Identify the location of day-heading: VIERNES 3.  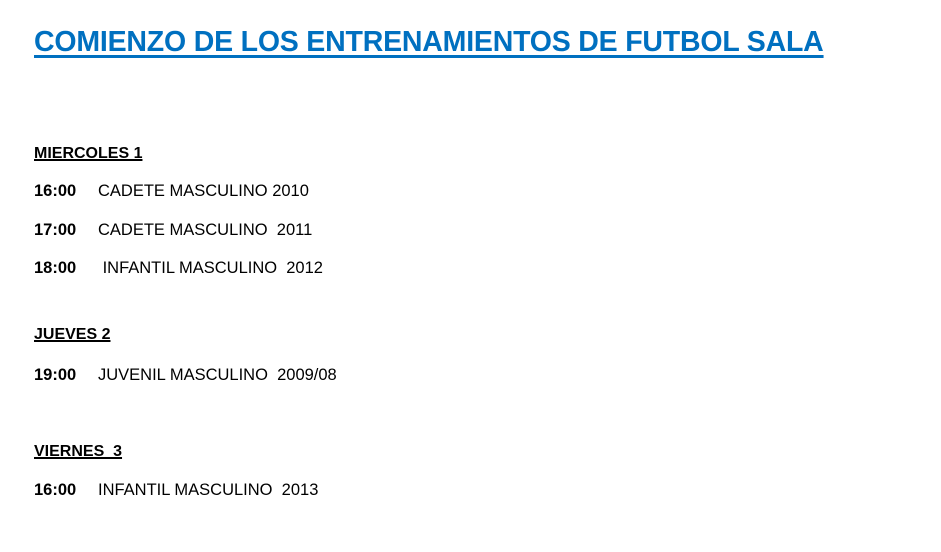
(78, 451).